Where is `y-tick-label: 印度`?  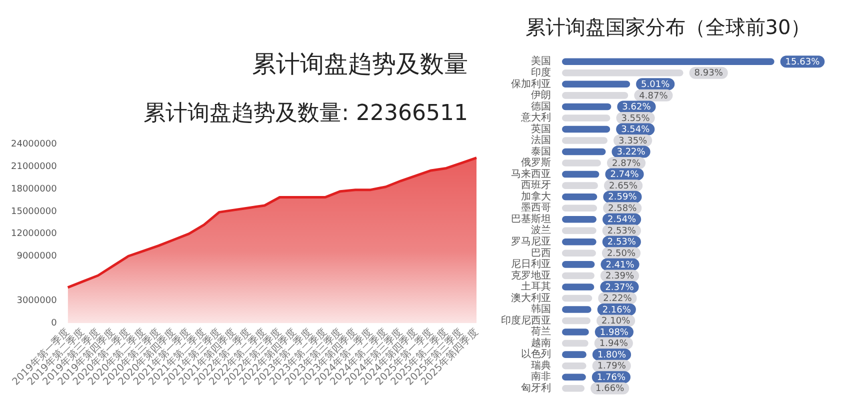 y-tick-label: 印度 is located at coordinates (541, 72).